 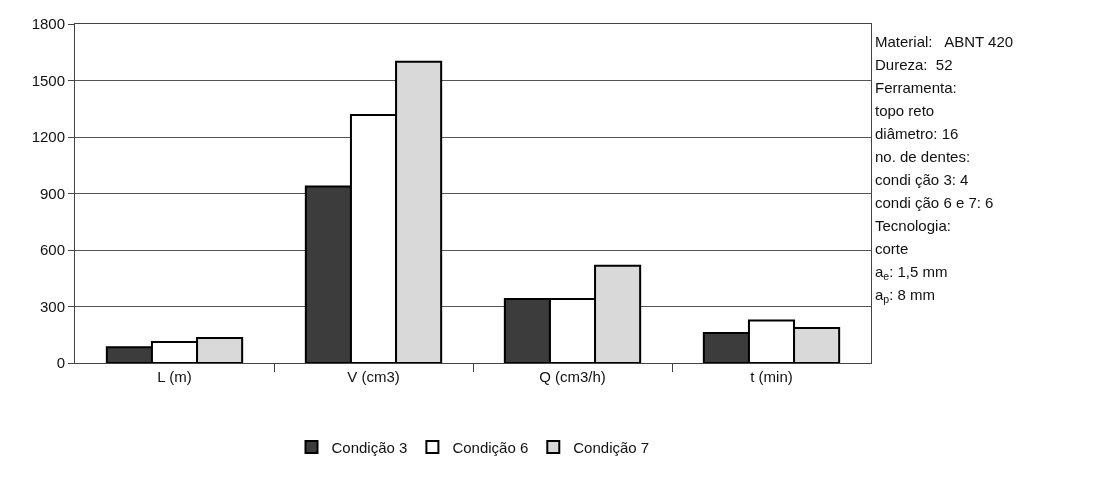 What do you see at coordinates (572, 376) in the screenshot?
I see `x-tick-label: Q (cm3/h)` at bounding box center [572, 376].